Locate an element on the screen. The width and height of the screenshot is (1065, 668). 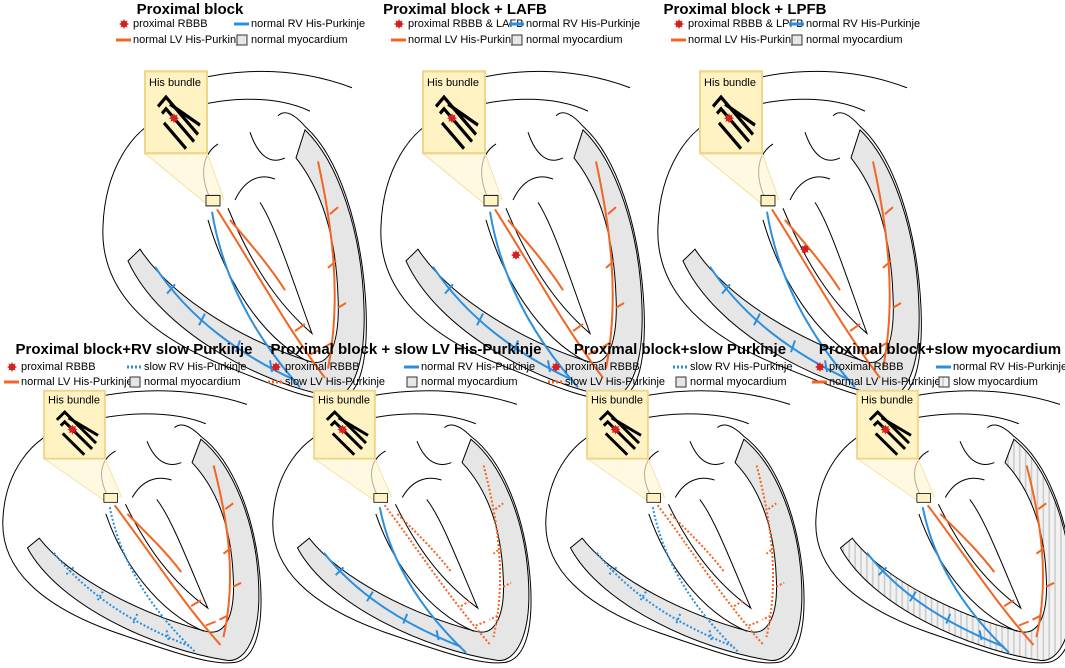
panel-title: Proximal block+RV slow Purkinje is located at coordinates (134, 349).